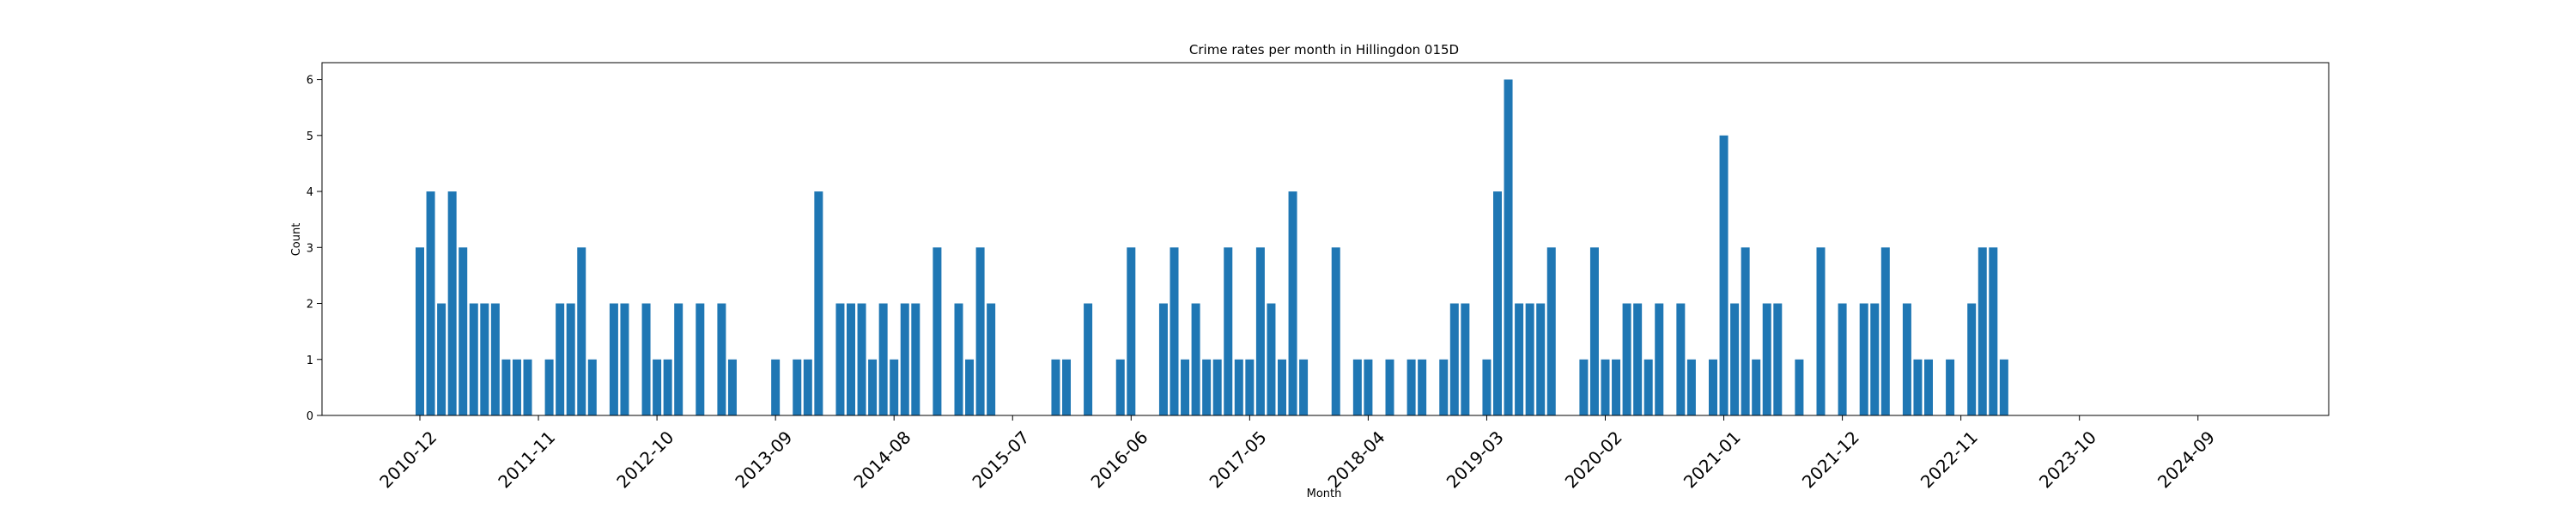  I want to click on y-tick-label: 0, so click(310, 416).